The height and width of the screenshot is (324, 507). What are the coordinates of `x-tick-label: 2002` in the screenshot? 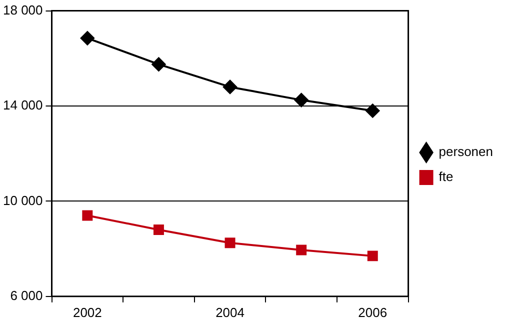 It's located at (87, 312).